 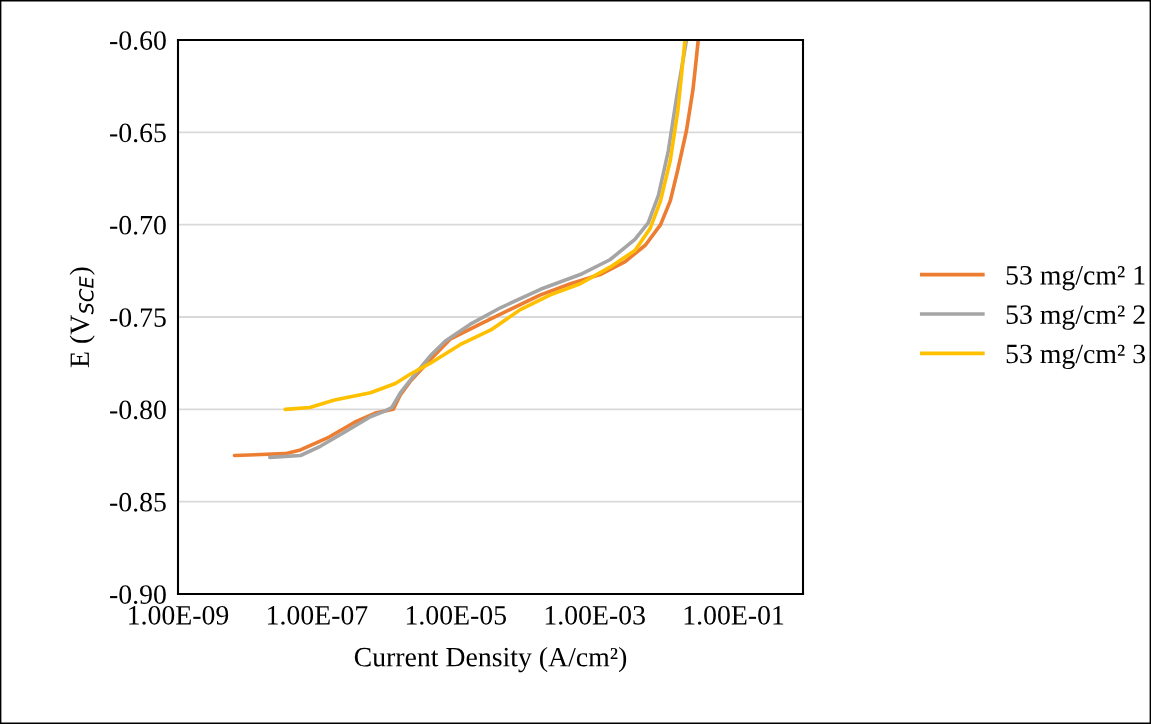 I want to click on y-tick-label: -0.90, so click(x=138, y=595).